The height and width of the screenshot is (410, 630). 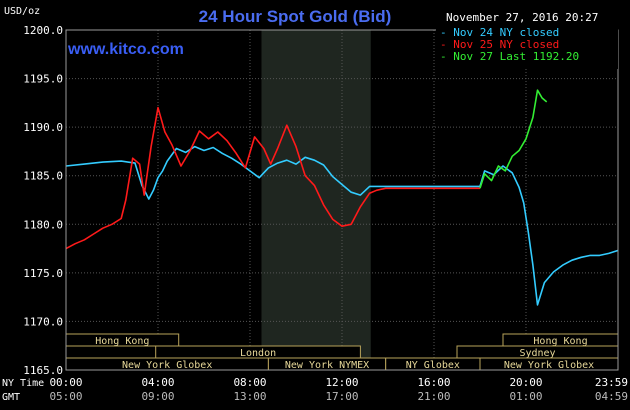 What do you see at coordinates (433, 382) in the screenshot?
I see `x-tick-label: 16:00` at bounding box center [433, 382].